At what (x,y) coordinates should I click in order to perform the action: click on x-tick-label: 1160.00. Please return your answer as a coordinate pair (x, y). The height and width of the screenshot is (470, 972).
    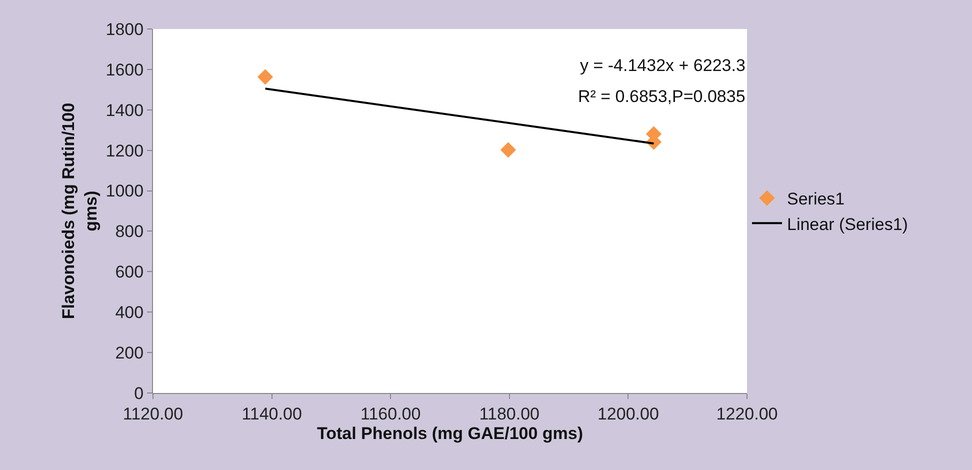
    Looking at the image, I should click on (390, 414).